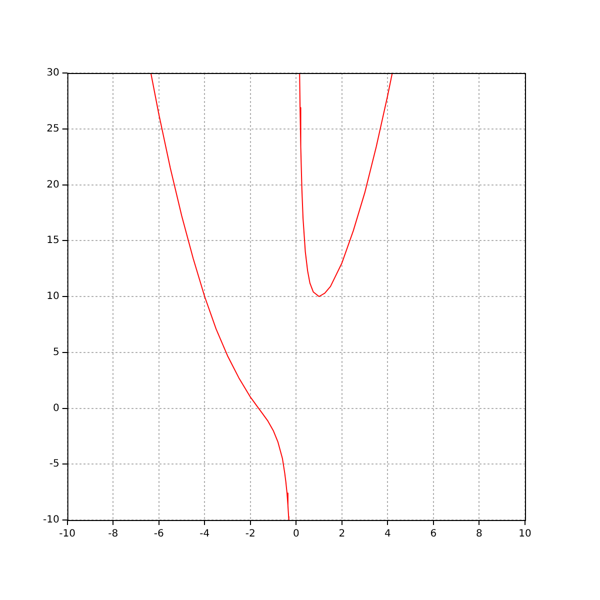 This screenshot has height=600, width=600. I want to click on x-tick-label: 6, so click(433, 534).